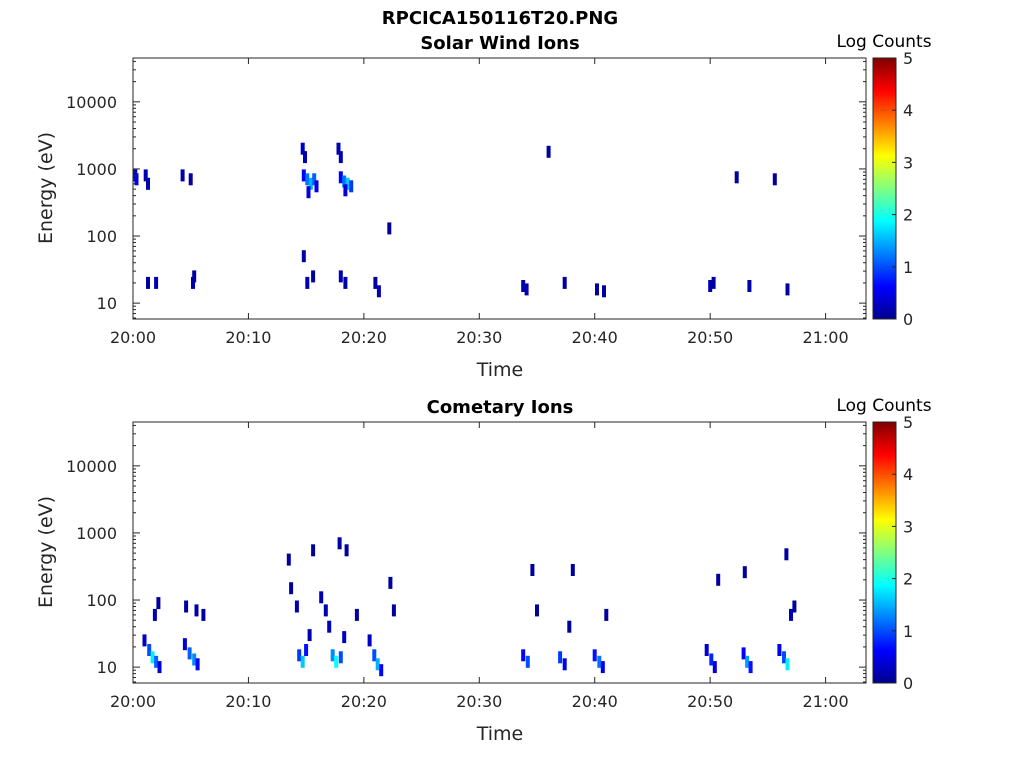 This screenshot has width=1024, height=768. What do you see at coordinates (902, 553) in the screenshot?
I see `colorbar-ticks: 0 1 2 3 4 5` at bounding box center [902, 553].